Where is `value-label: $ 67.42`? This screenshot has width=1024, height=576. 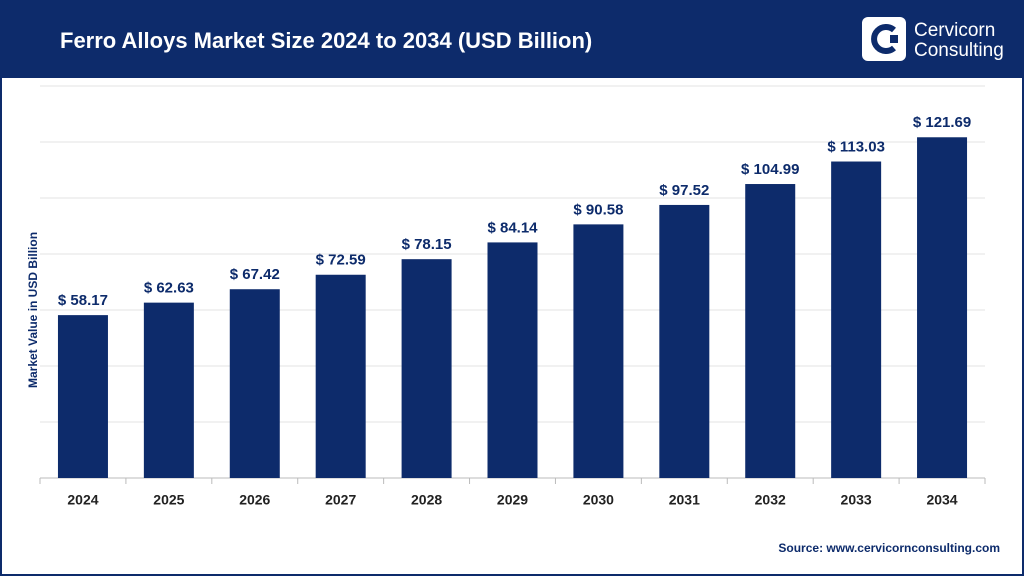 value-label: $ 67.42 is located at coordinates (255, 274).